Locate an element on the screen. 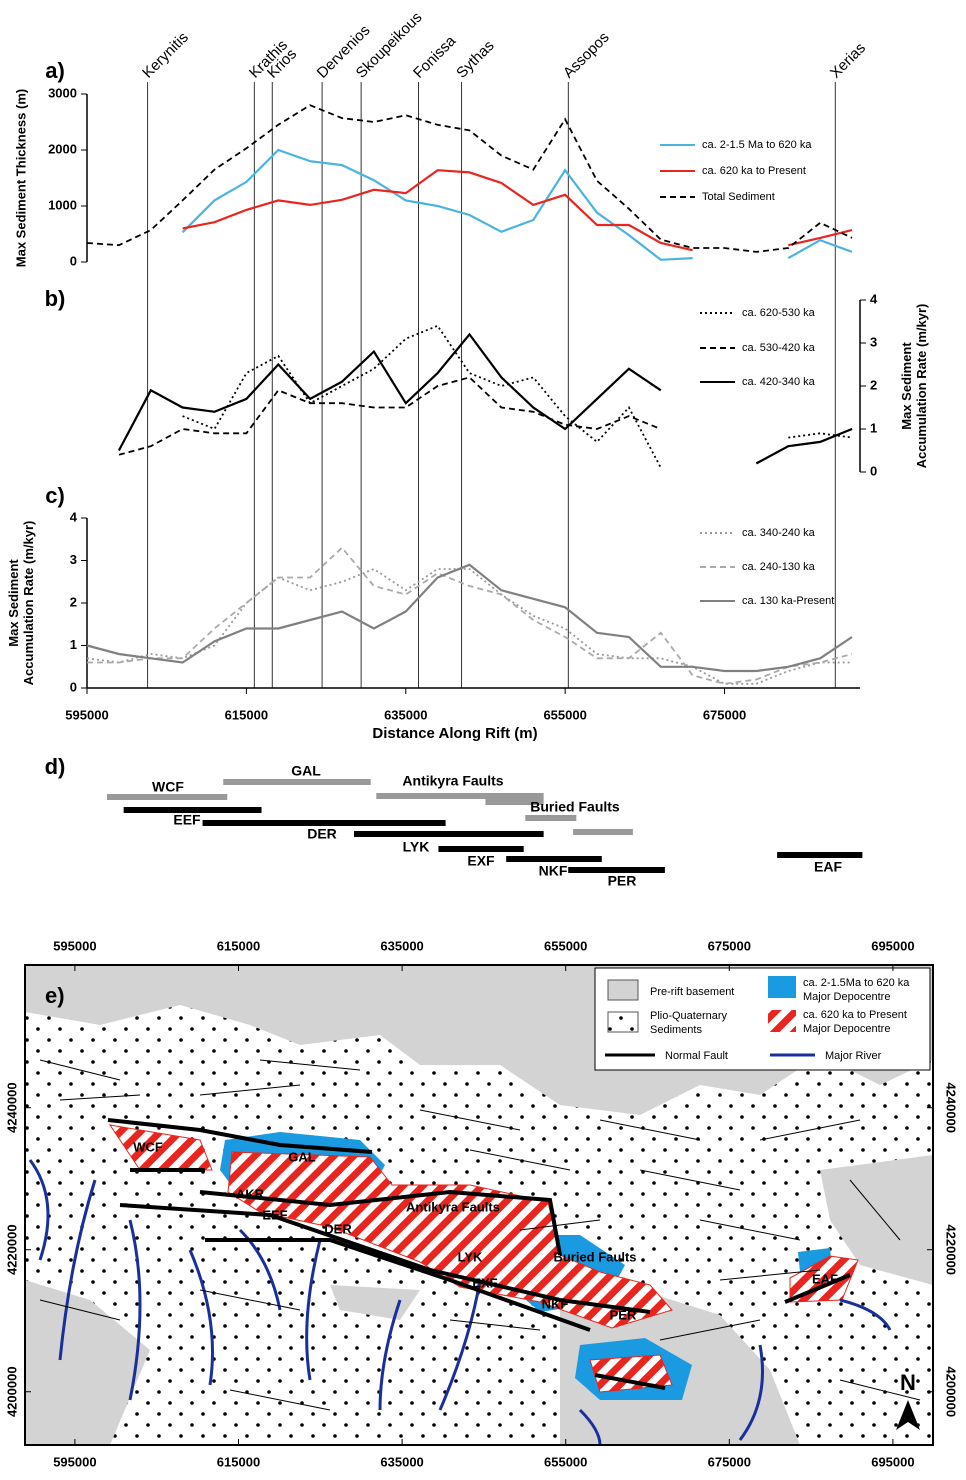 Image resolution: width=966 pixels, height=1480 pixels. river-label: Xerias is located at coordinates (848, 61).